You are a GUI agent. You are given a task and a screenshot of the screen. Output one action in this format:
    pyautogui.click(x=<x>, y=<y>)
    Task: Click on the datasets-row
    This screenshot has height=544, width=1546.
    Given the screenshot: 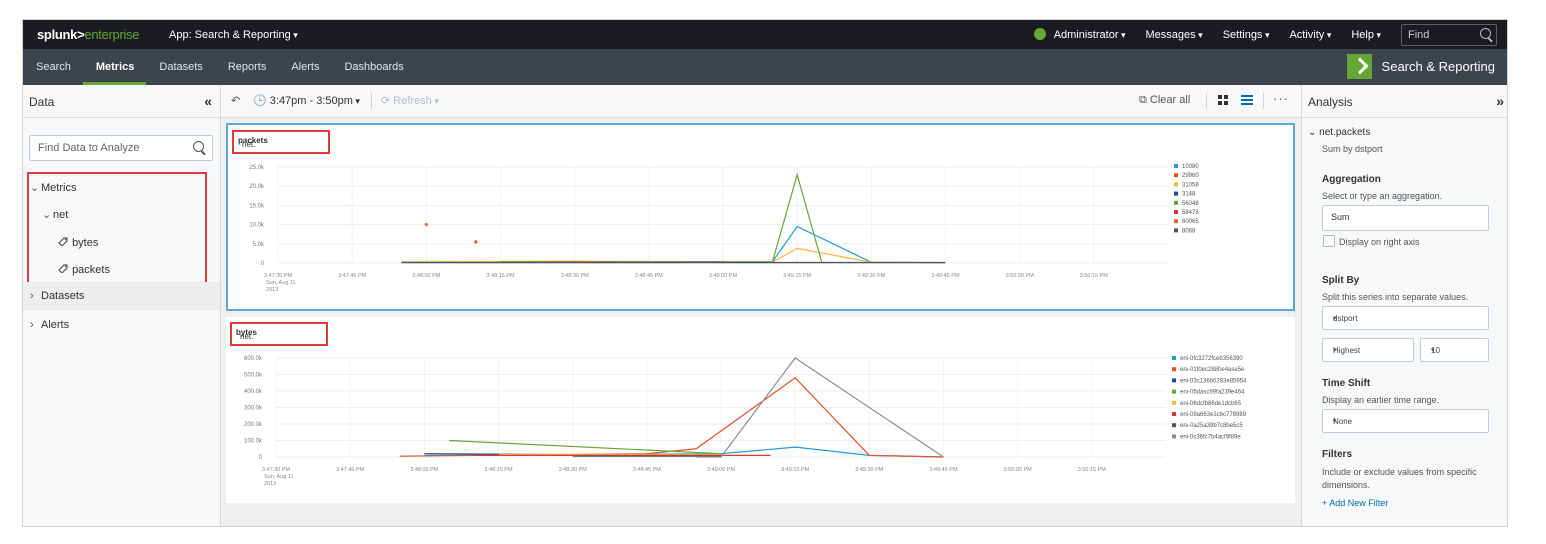 What is the action you would take?
    pyautogui.click(x=121, y=296)
    